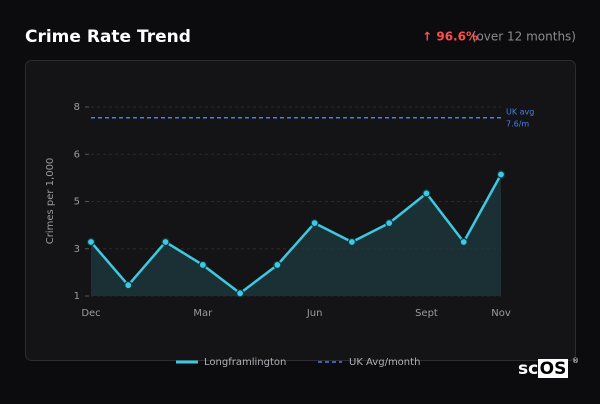  Describe the element at coordinates (77, 154) in the screenshot. I see `y-tick-label: 6` at that location.